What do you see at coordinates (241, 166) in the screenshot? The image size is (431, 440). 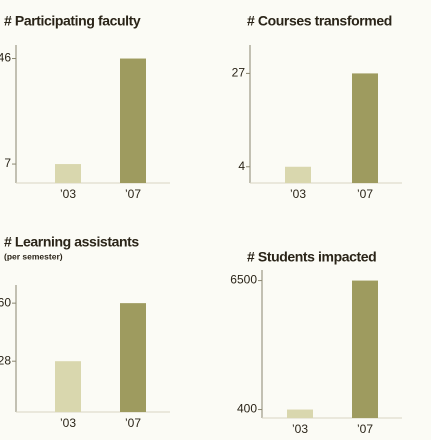 I see `y-tick-label: 4` at bounding box center [241, 166].